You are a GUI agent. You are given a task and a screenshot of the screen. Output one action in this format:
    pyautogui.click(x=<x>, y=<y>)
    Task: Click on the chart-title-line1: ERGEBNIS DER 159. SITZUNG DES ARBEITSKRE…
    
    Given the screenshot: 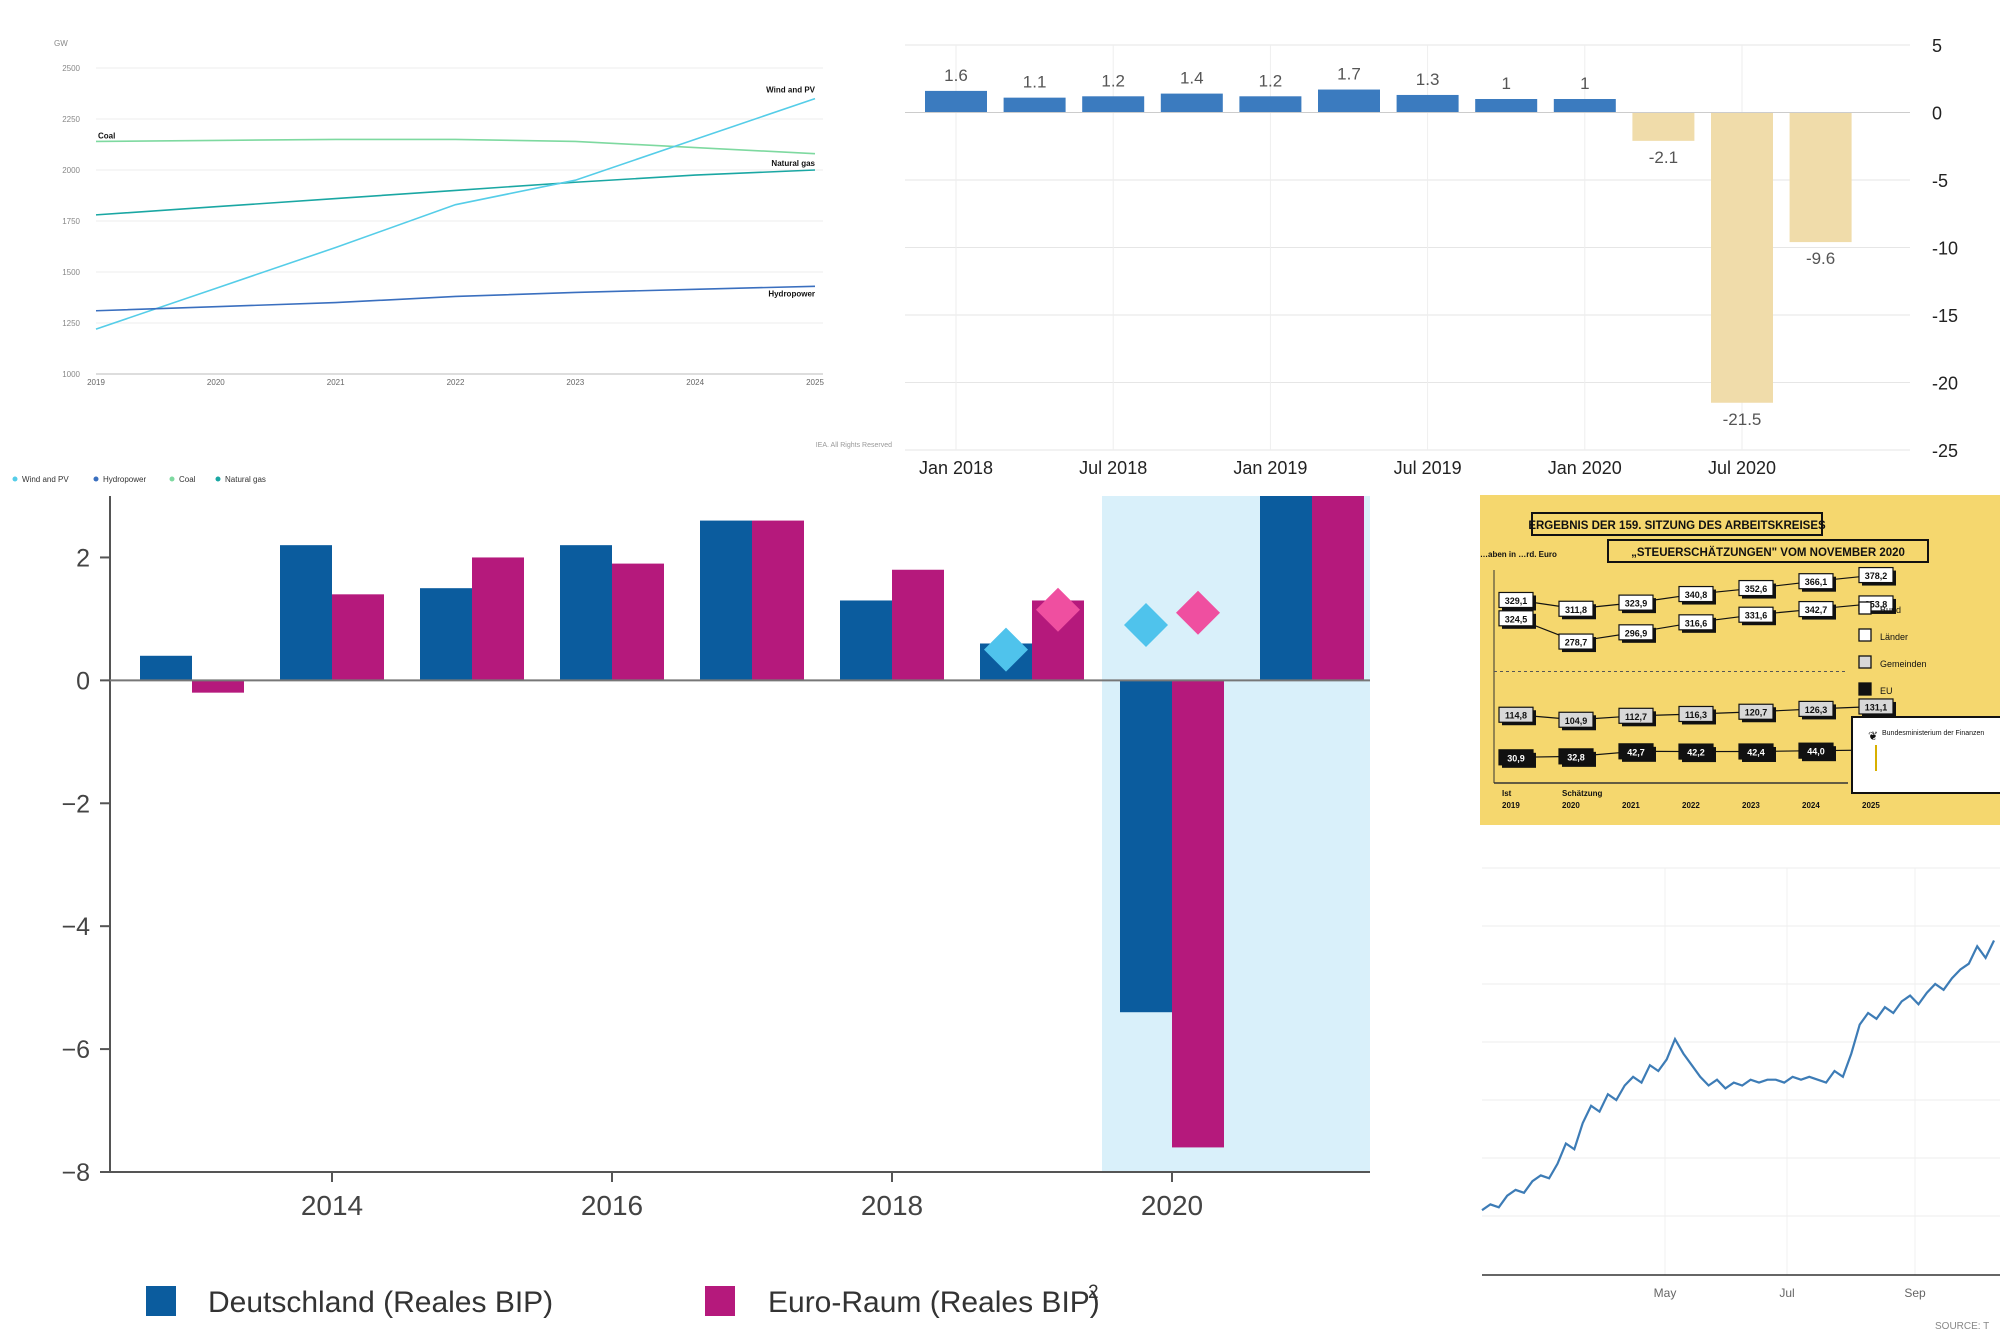 What is the action you would take?
    pyautogui.click(x=1677, y=526)
    